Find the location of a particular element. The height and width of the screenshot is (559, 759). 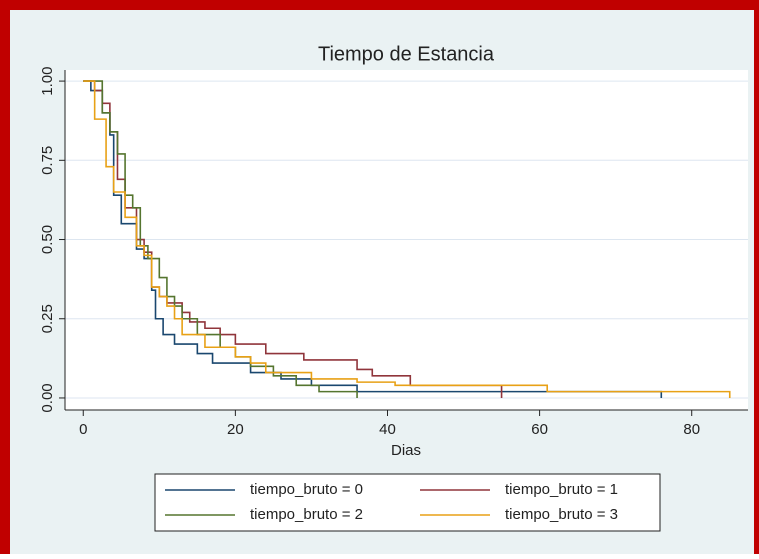

legend-label: tiempo_bruto = 3 is located at coordinates (561, 514).